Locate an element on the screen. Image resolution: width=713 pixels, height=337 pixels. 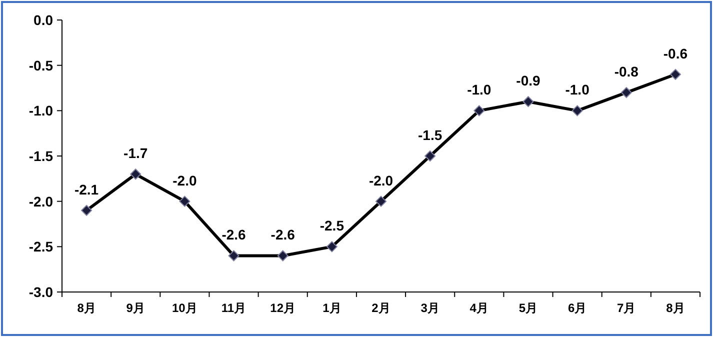
y-tick-label: -0.5 is located at coordinates (41, 65).